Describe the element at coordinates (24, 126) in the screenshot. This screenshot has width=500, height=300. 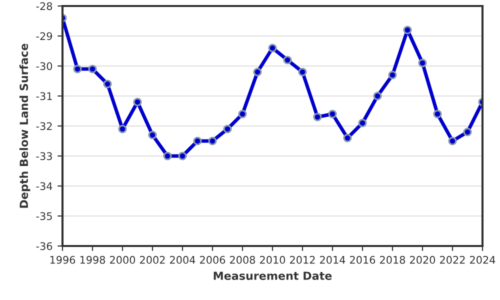
I see `y-axis-title: Depth Below Land Surface` at that location.